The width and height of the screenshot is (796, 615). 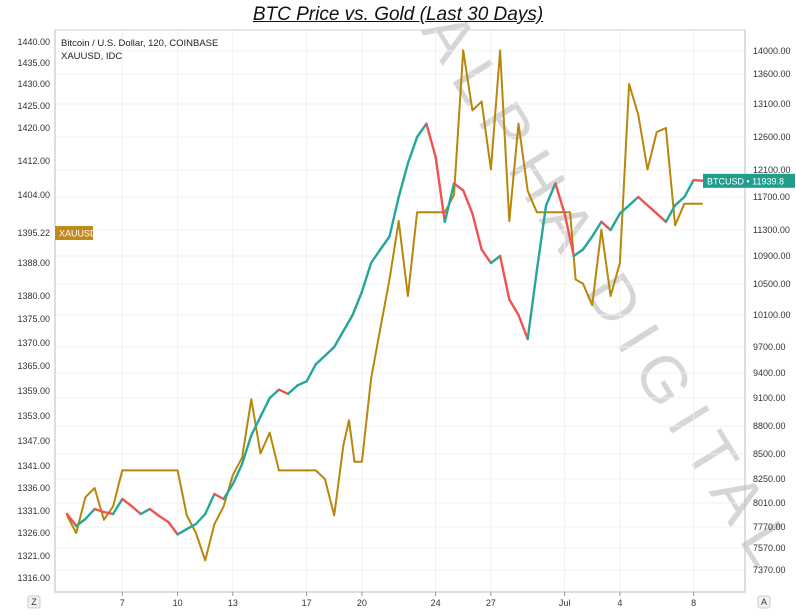 I want to click on corner-box-left, so click(x=34, y=602).